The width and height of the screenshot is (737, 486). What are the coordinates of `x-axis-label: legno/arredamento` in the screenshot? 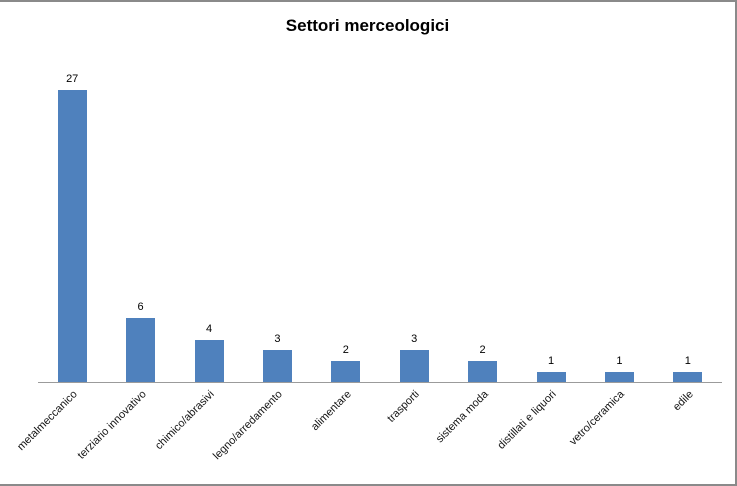 It's located at (248, 425).